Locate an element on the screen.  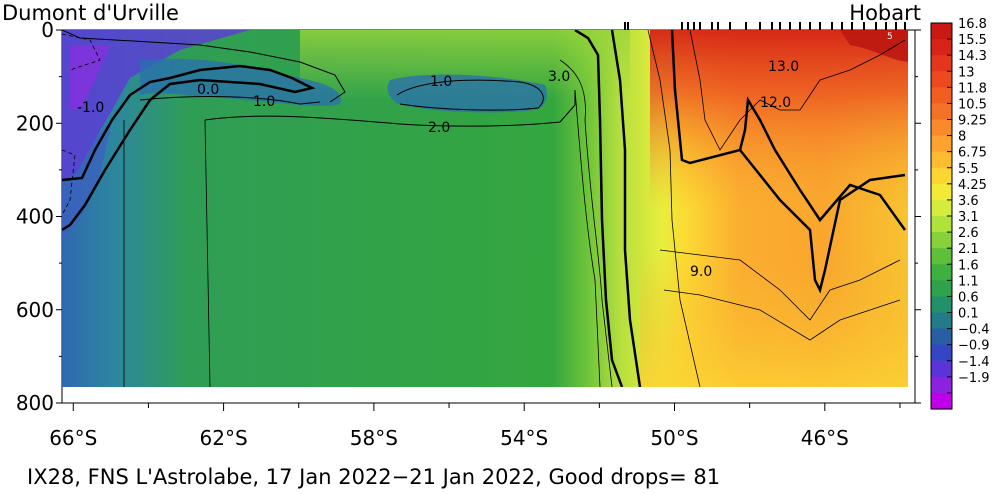
contour-label: 2.0 is located at coordinates (439, 128).